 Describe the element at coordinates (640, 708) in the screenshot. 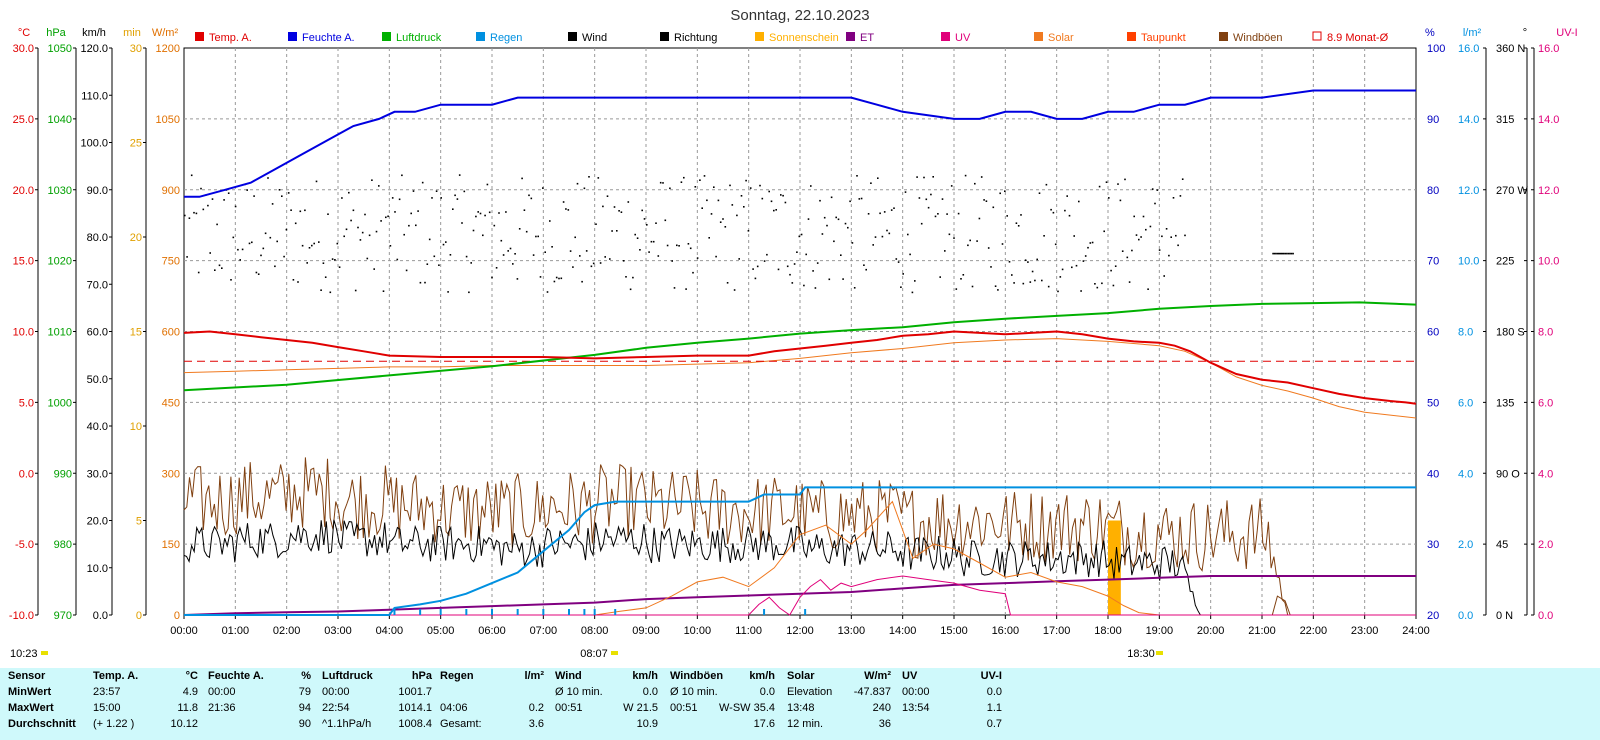

I see `cell-value: W 21.5` at that location.